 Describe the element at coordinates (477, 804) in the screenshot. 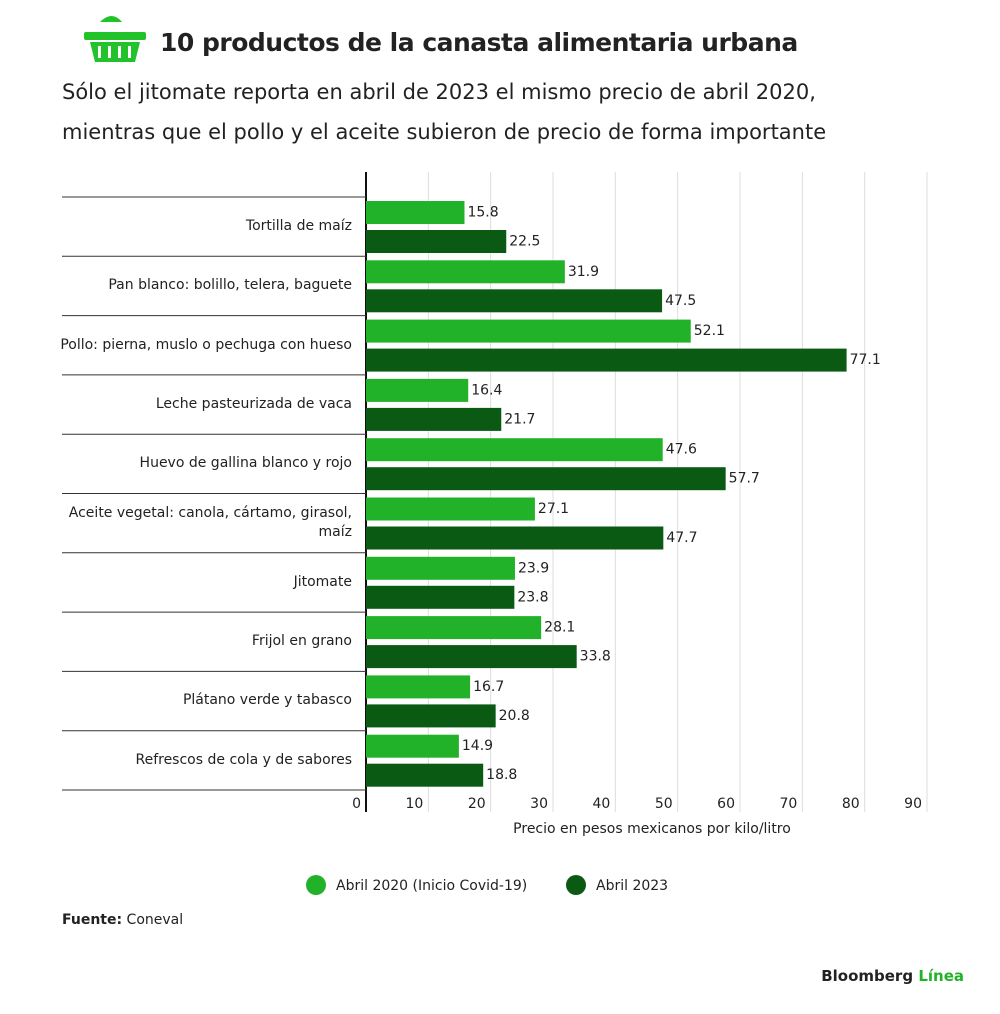

I see `x-tick-label: 20` at that location.